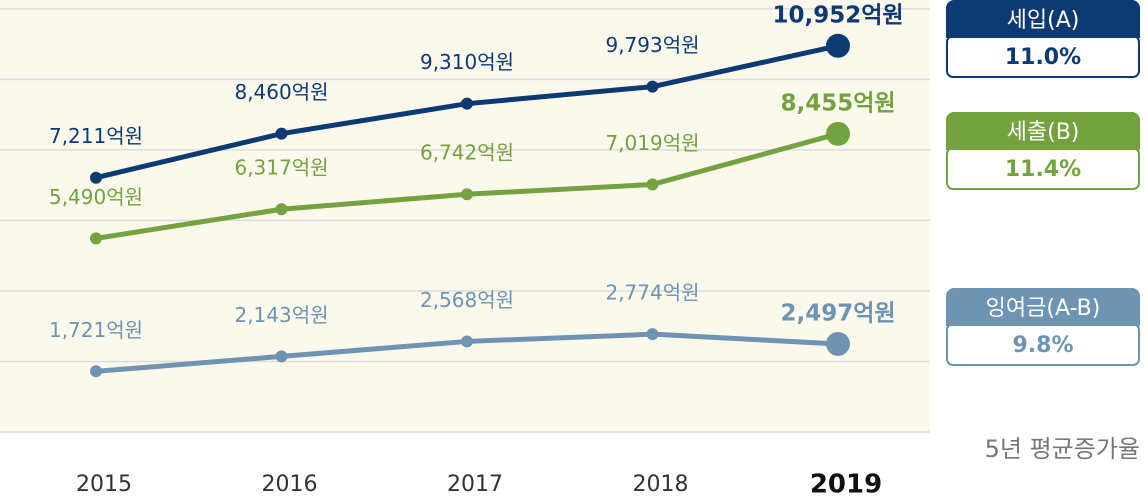 The width and height of the screenshot is (1148, 498). Describe the element at coordinates (1043, 308) in the screenshot. I see `legend-name: 잉여금(A-B)` at that location.